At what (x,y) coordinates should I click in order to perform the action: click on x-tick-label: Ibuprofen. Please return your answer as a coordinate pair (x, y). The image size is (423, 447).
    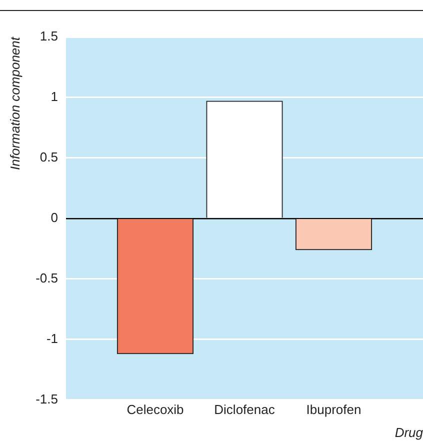
    Looking at the image, I should click on (334, 410).